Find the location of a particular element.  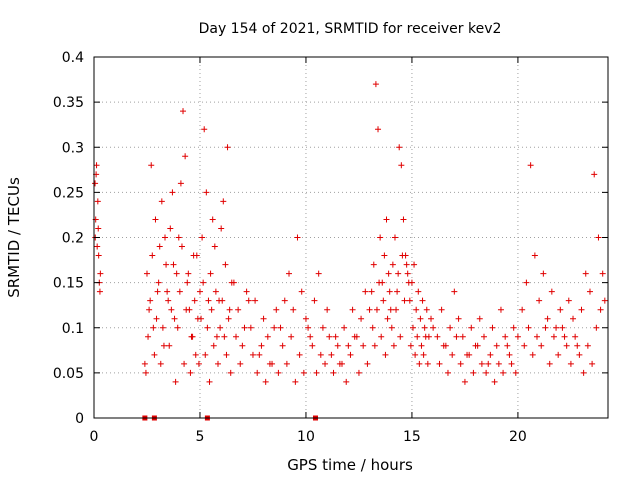

y-tick-label: 0.3 is located at coordinates (73, 148).